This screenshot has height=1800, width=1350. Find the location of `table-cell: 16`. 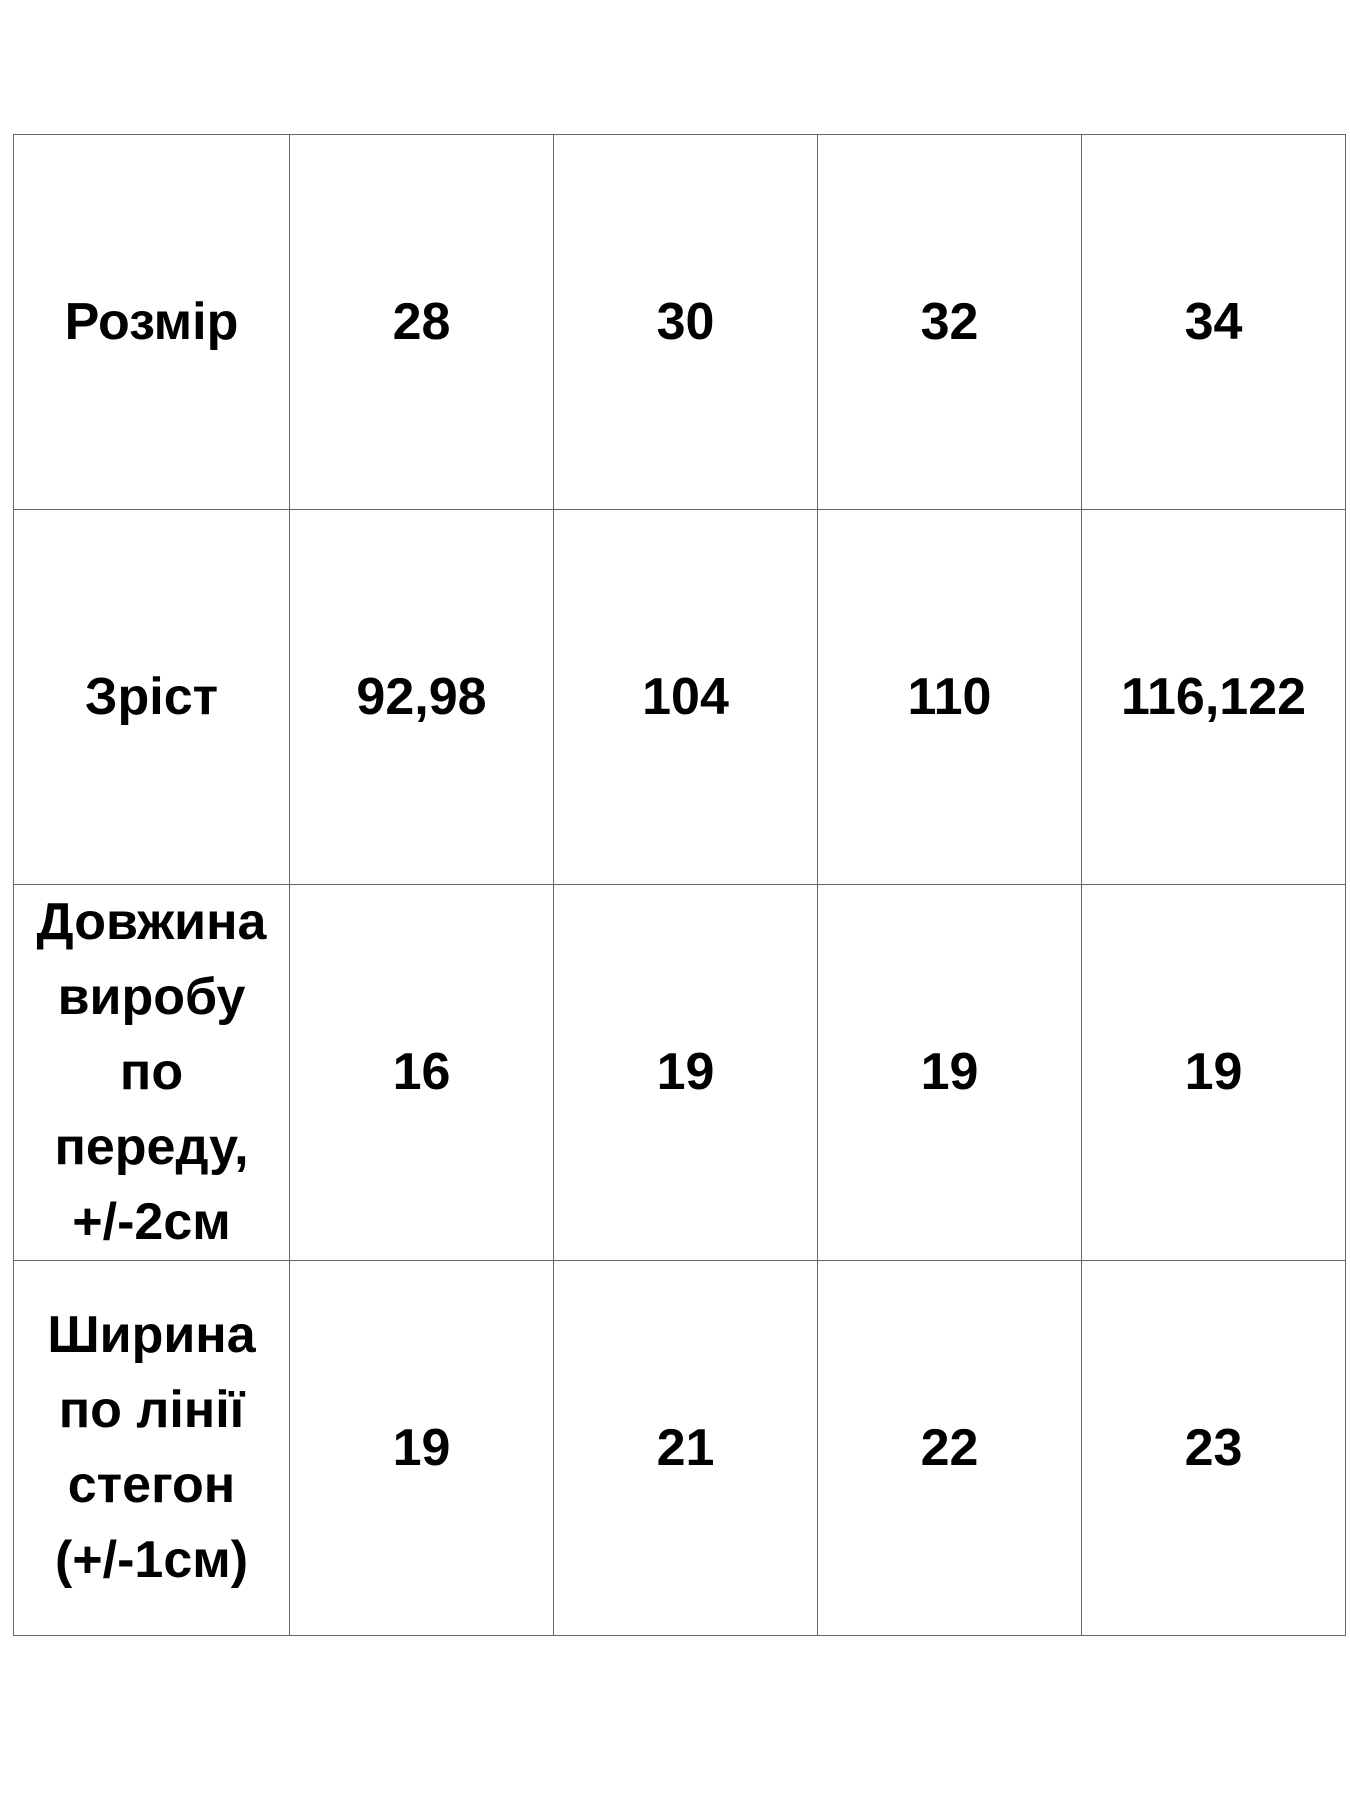

table-cell: 16 is located at coordinates (421, 1072).